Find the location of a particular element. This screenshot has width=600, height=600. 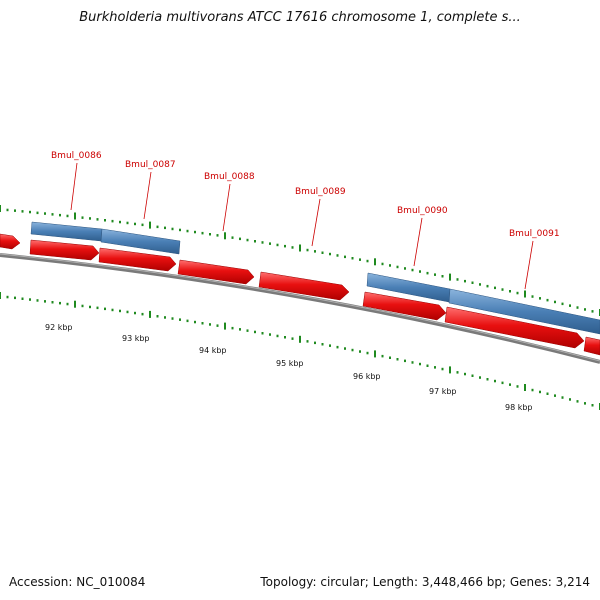

gene-label: Bmul_0089 is located at coordinates (320, 192).